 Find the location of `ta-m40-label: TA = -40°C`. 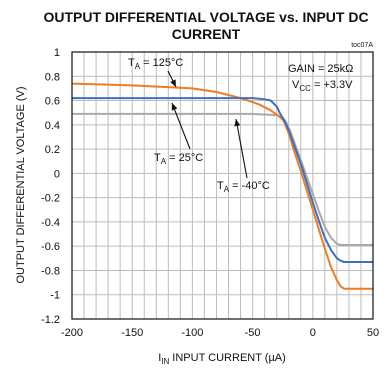

ta-m40-label: TA = -40°C is located at coordinates (243, 187).